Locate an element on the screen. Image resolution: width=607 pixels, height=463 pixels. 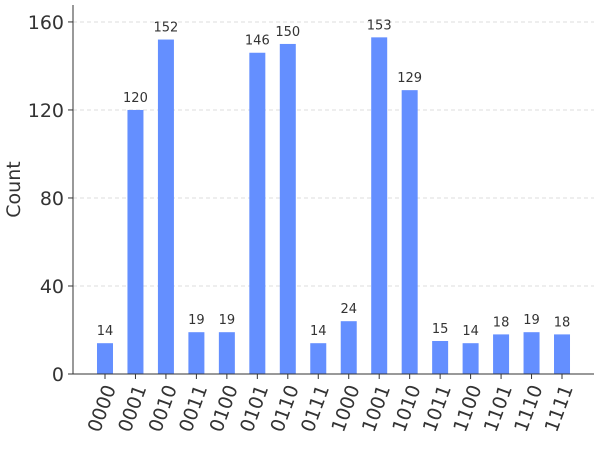
data-label: 15 is located at coordinates (440, 329).